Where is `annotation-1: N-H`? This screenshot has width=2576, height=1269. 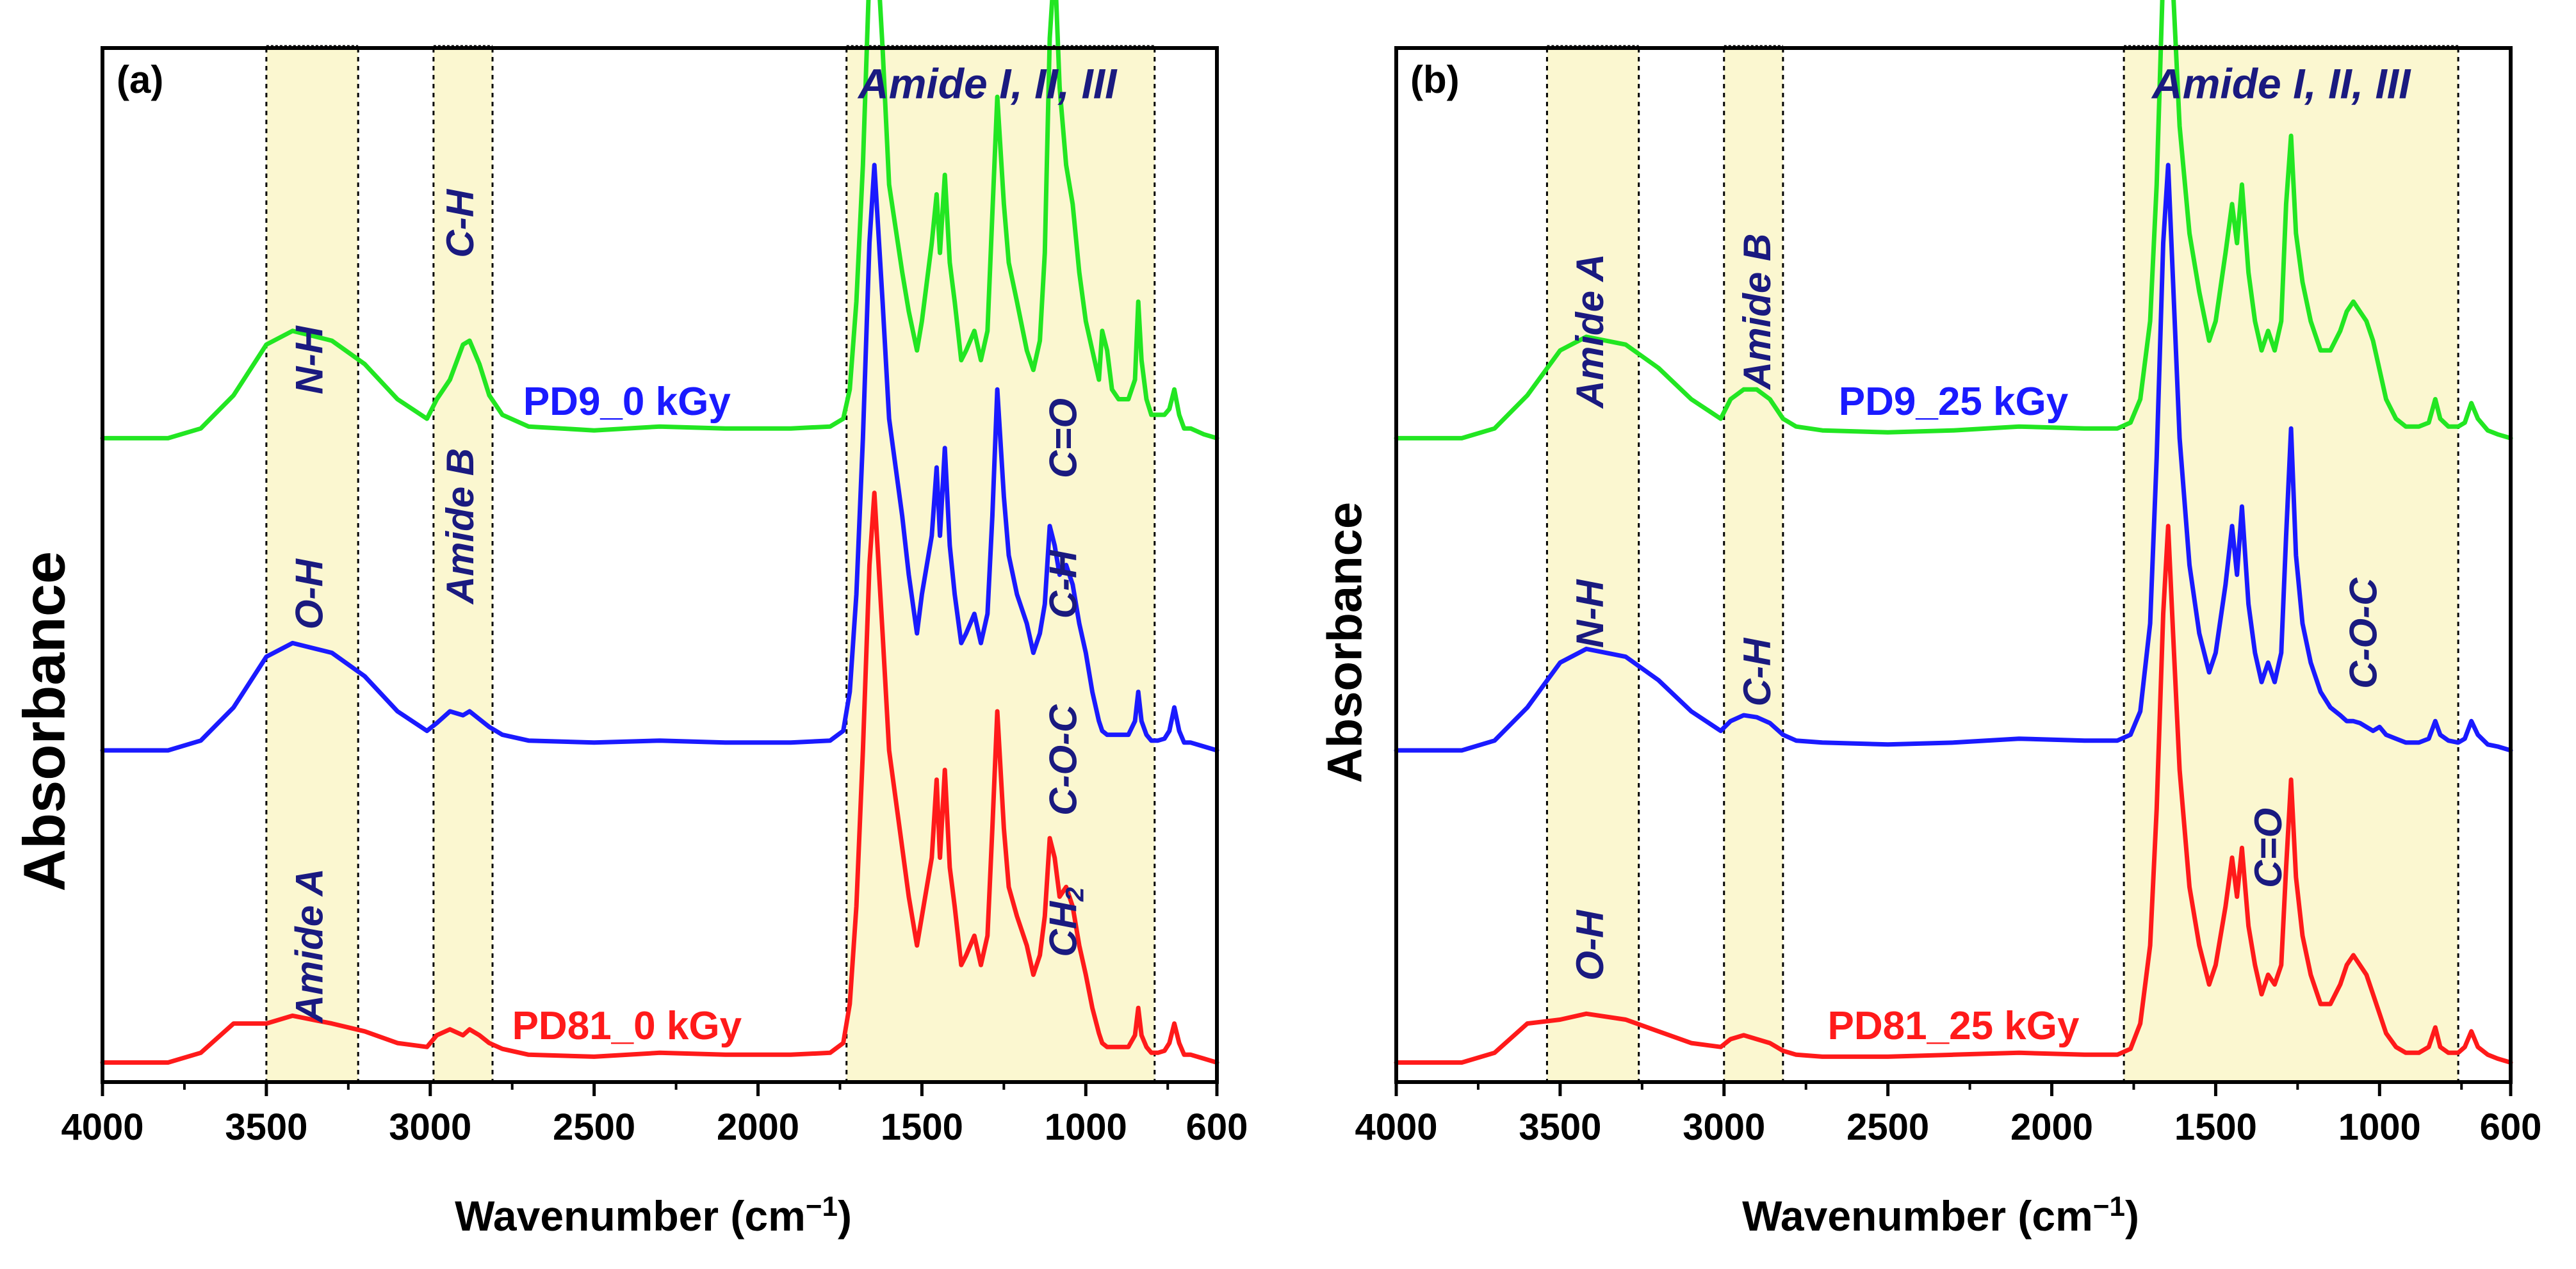
annotation-1: N-H is located at coordinates (1590, 613).